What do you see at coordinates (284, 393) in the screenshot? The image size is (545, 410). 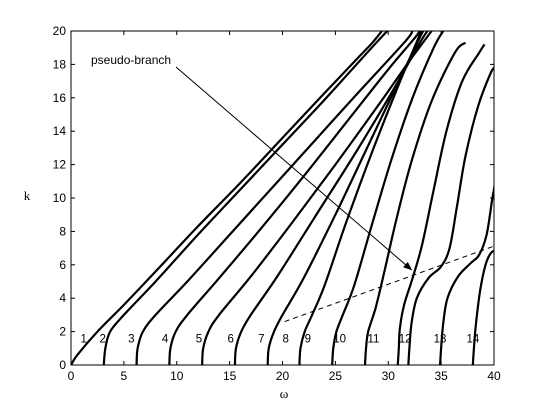 I see `x-axis-label: ω` at bounding box center [284, 393].